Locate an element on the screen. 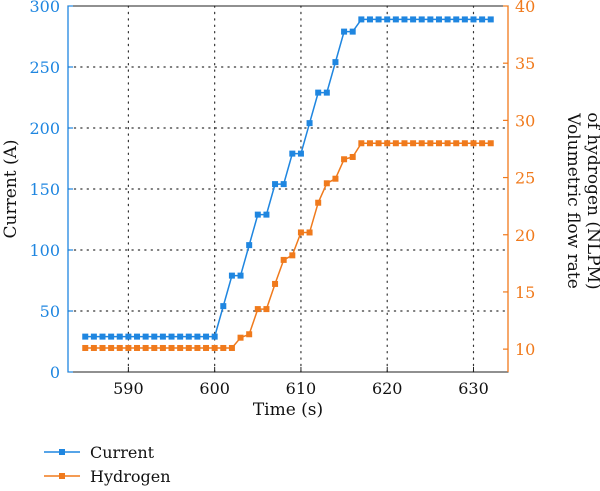  legend-marker-current is located at coordinates (62, 452).